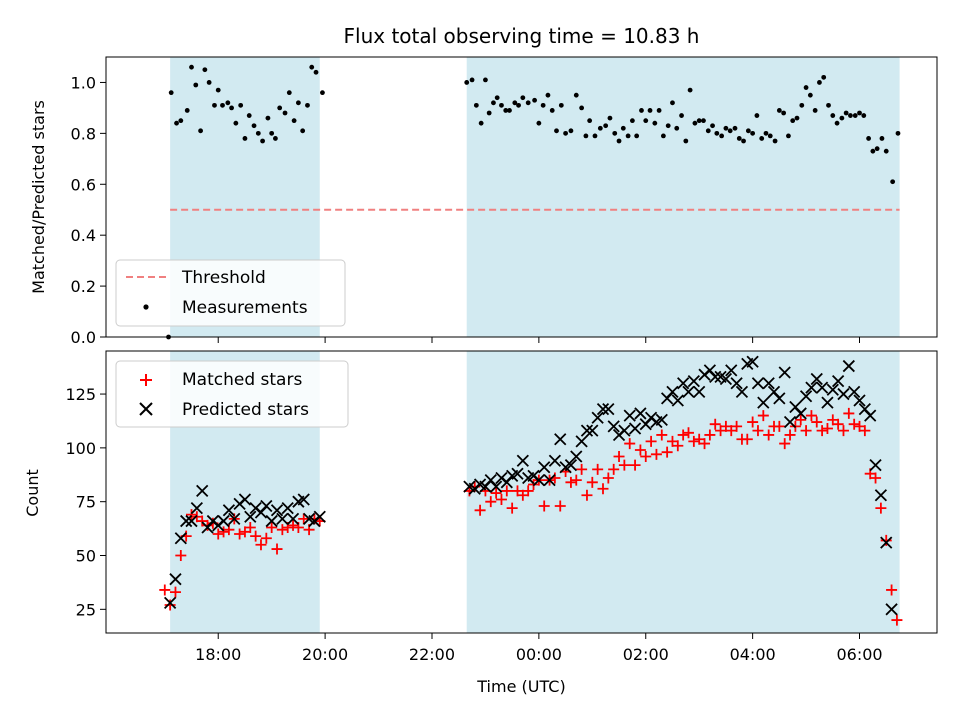 This screenshot has height=724, width=960. What do you see at coordinates (146, 307) in the screenshot?
I see `legend-measurements-swatch` at bounding box center [146, 307].